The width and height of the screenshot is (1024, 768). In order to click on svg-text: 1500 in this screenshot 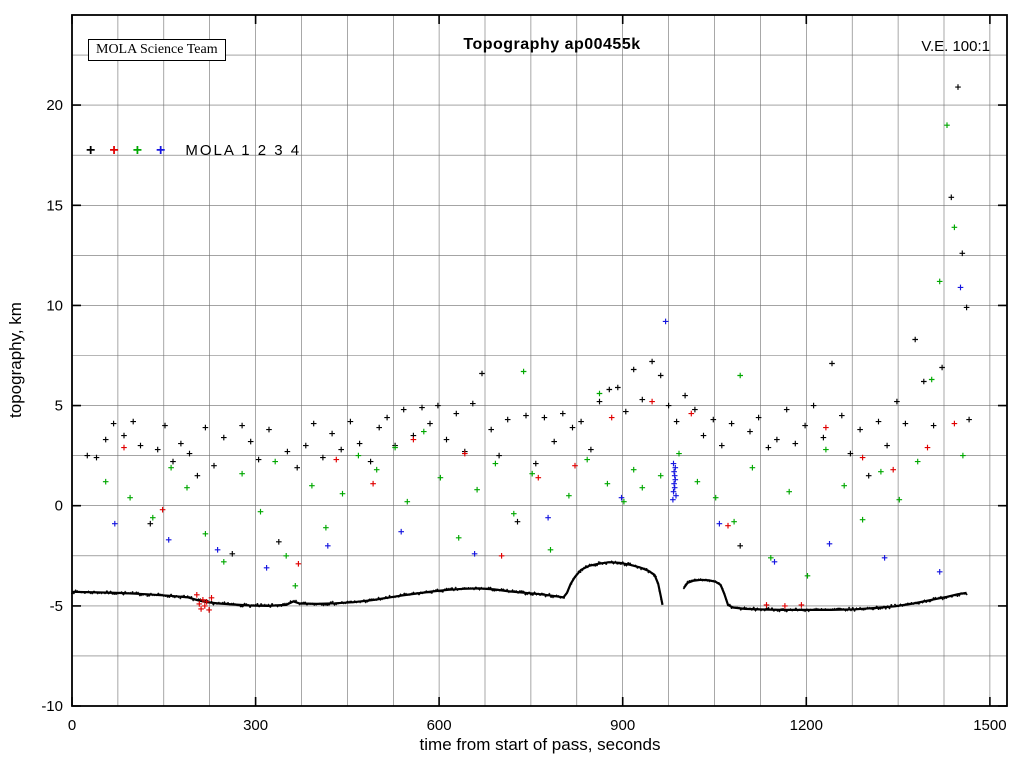, I will do `click(989, 725)`.